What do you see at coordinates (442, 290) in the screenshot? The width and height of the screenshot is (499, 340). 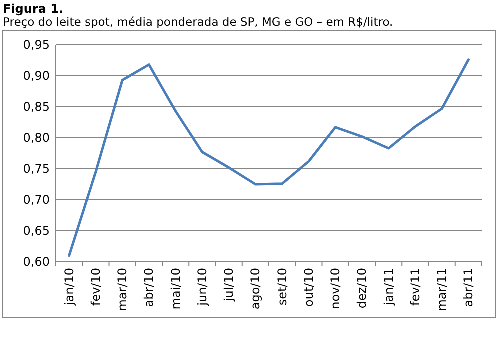 I see `x-tick-label: mar/11` at bounding box center [442, 290].